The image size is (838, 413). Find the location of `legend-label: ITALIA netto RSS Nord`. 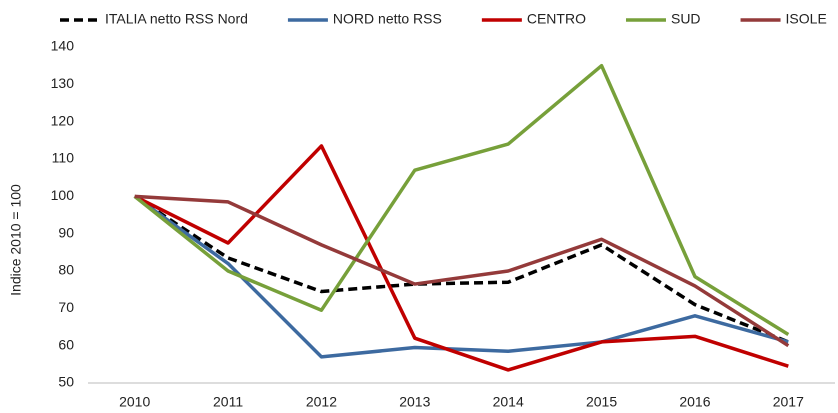

legend-label: ITALIA netto RSS Nord is located at coordinates (176, 19).